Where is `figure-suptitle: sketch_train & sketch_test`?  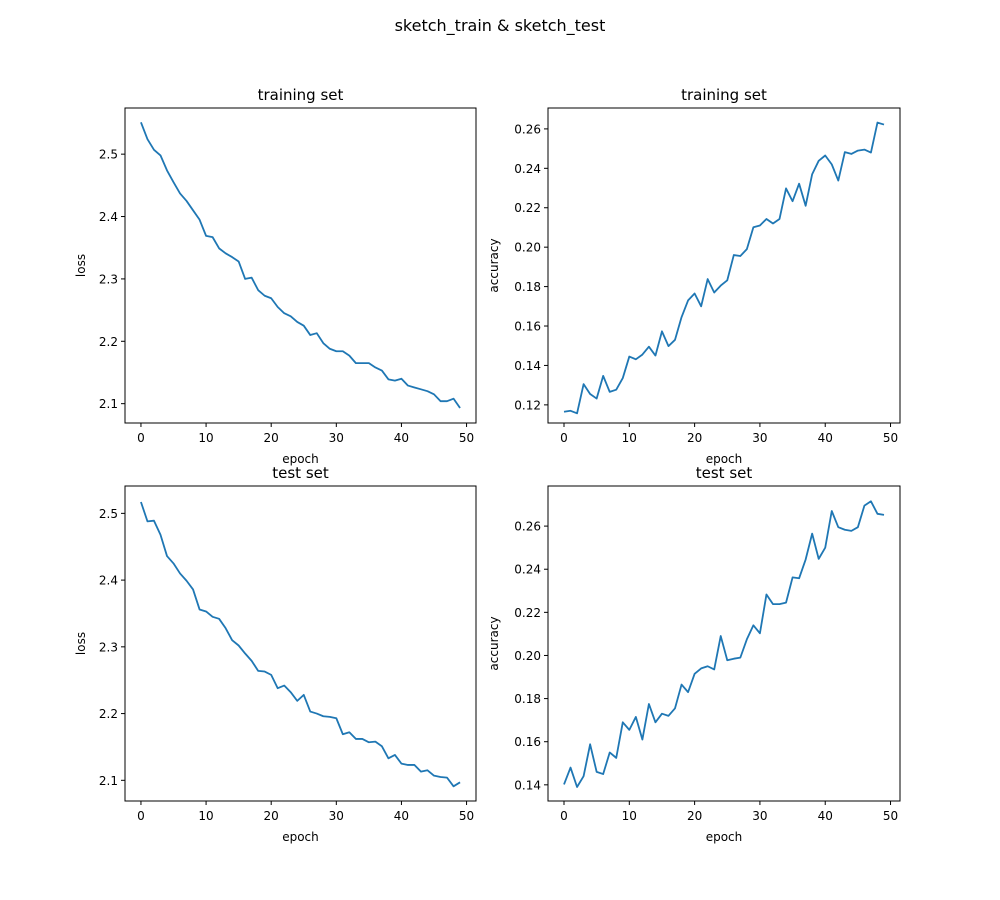
figure-suptitle: sketch_train & sketch_test is located at coordinates (500, 25).